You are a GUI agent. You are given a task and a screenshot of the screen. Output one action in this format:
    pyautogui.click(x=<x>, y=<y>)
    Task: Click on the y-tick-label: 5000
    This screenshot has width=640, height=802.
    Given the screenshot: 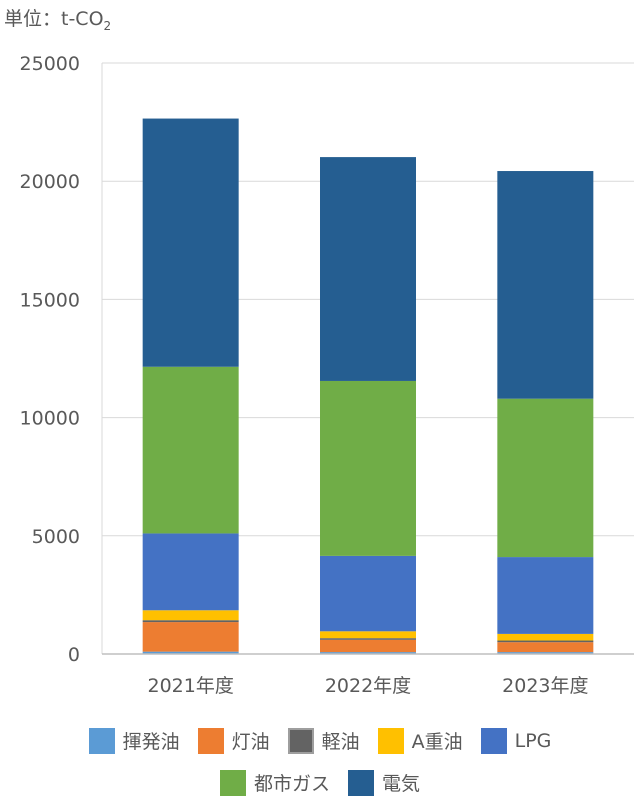 What is the action you would take?
    pyautogui.click(x=56, y=537)
    